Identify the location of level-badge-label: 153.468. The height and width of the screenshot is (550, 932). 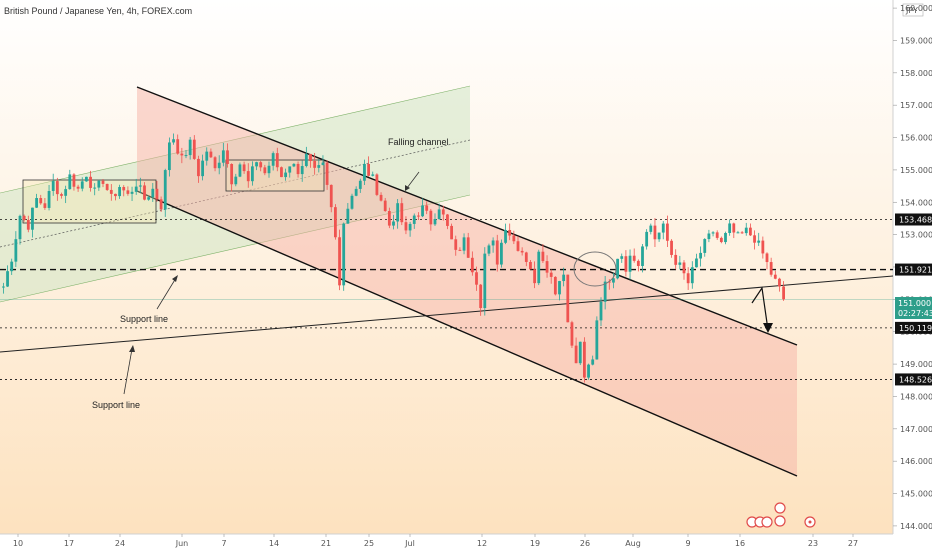
(915, 219).